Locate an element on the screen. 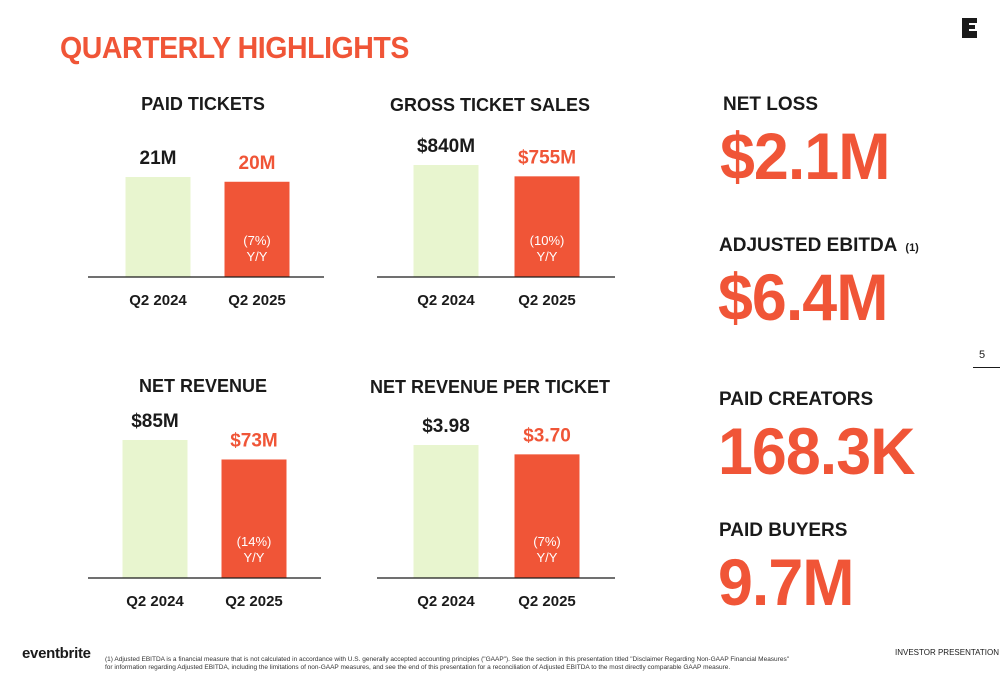 The width and height of the screenshot is (1000, 685). chart-title: NET REVENUE PER TICKET is located at coordinates (490, 387).